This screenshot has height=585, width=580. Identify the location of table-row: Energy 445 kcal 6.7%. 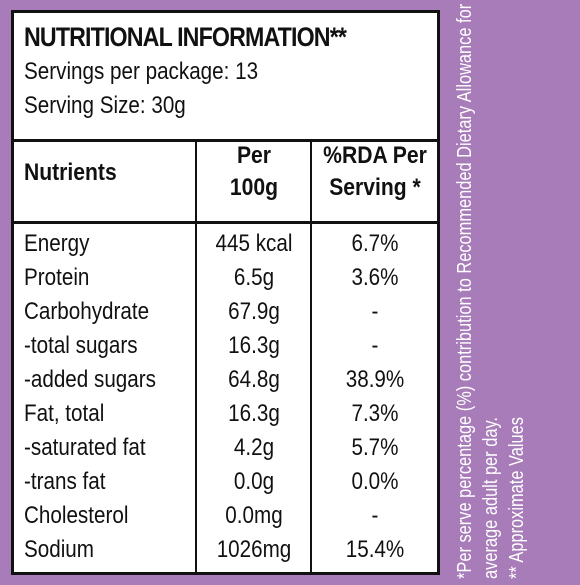
(225, 244).